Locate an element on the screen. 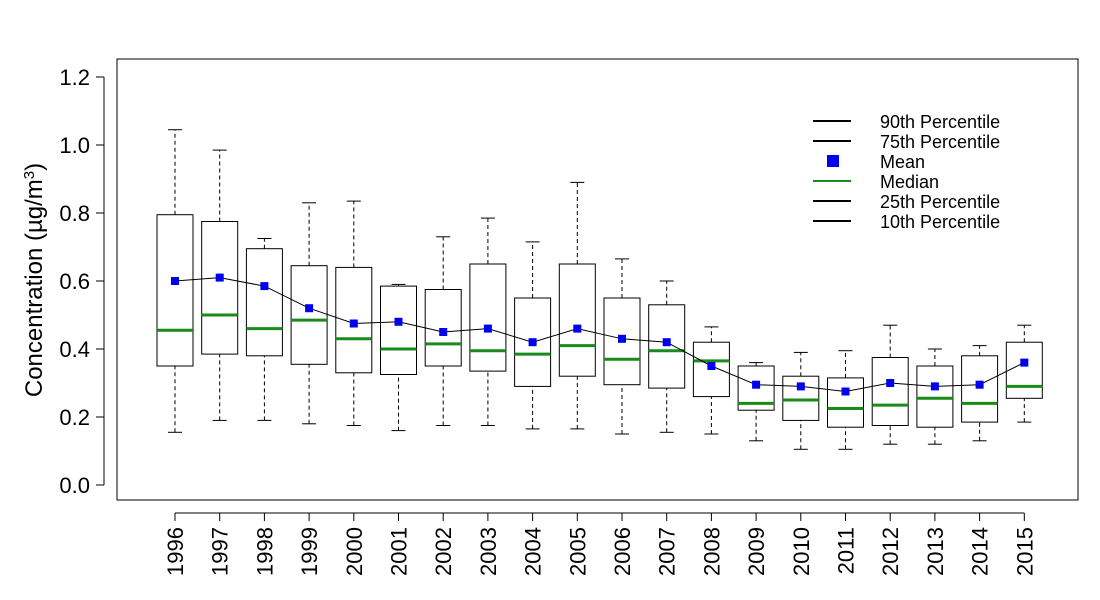 Image resolution: width=1100 pixels, height=600 pixels. x-tick-label: 2002 is located at coordinates (443, 551).